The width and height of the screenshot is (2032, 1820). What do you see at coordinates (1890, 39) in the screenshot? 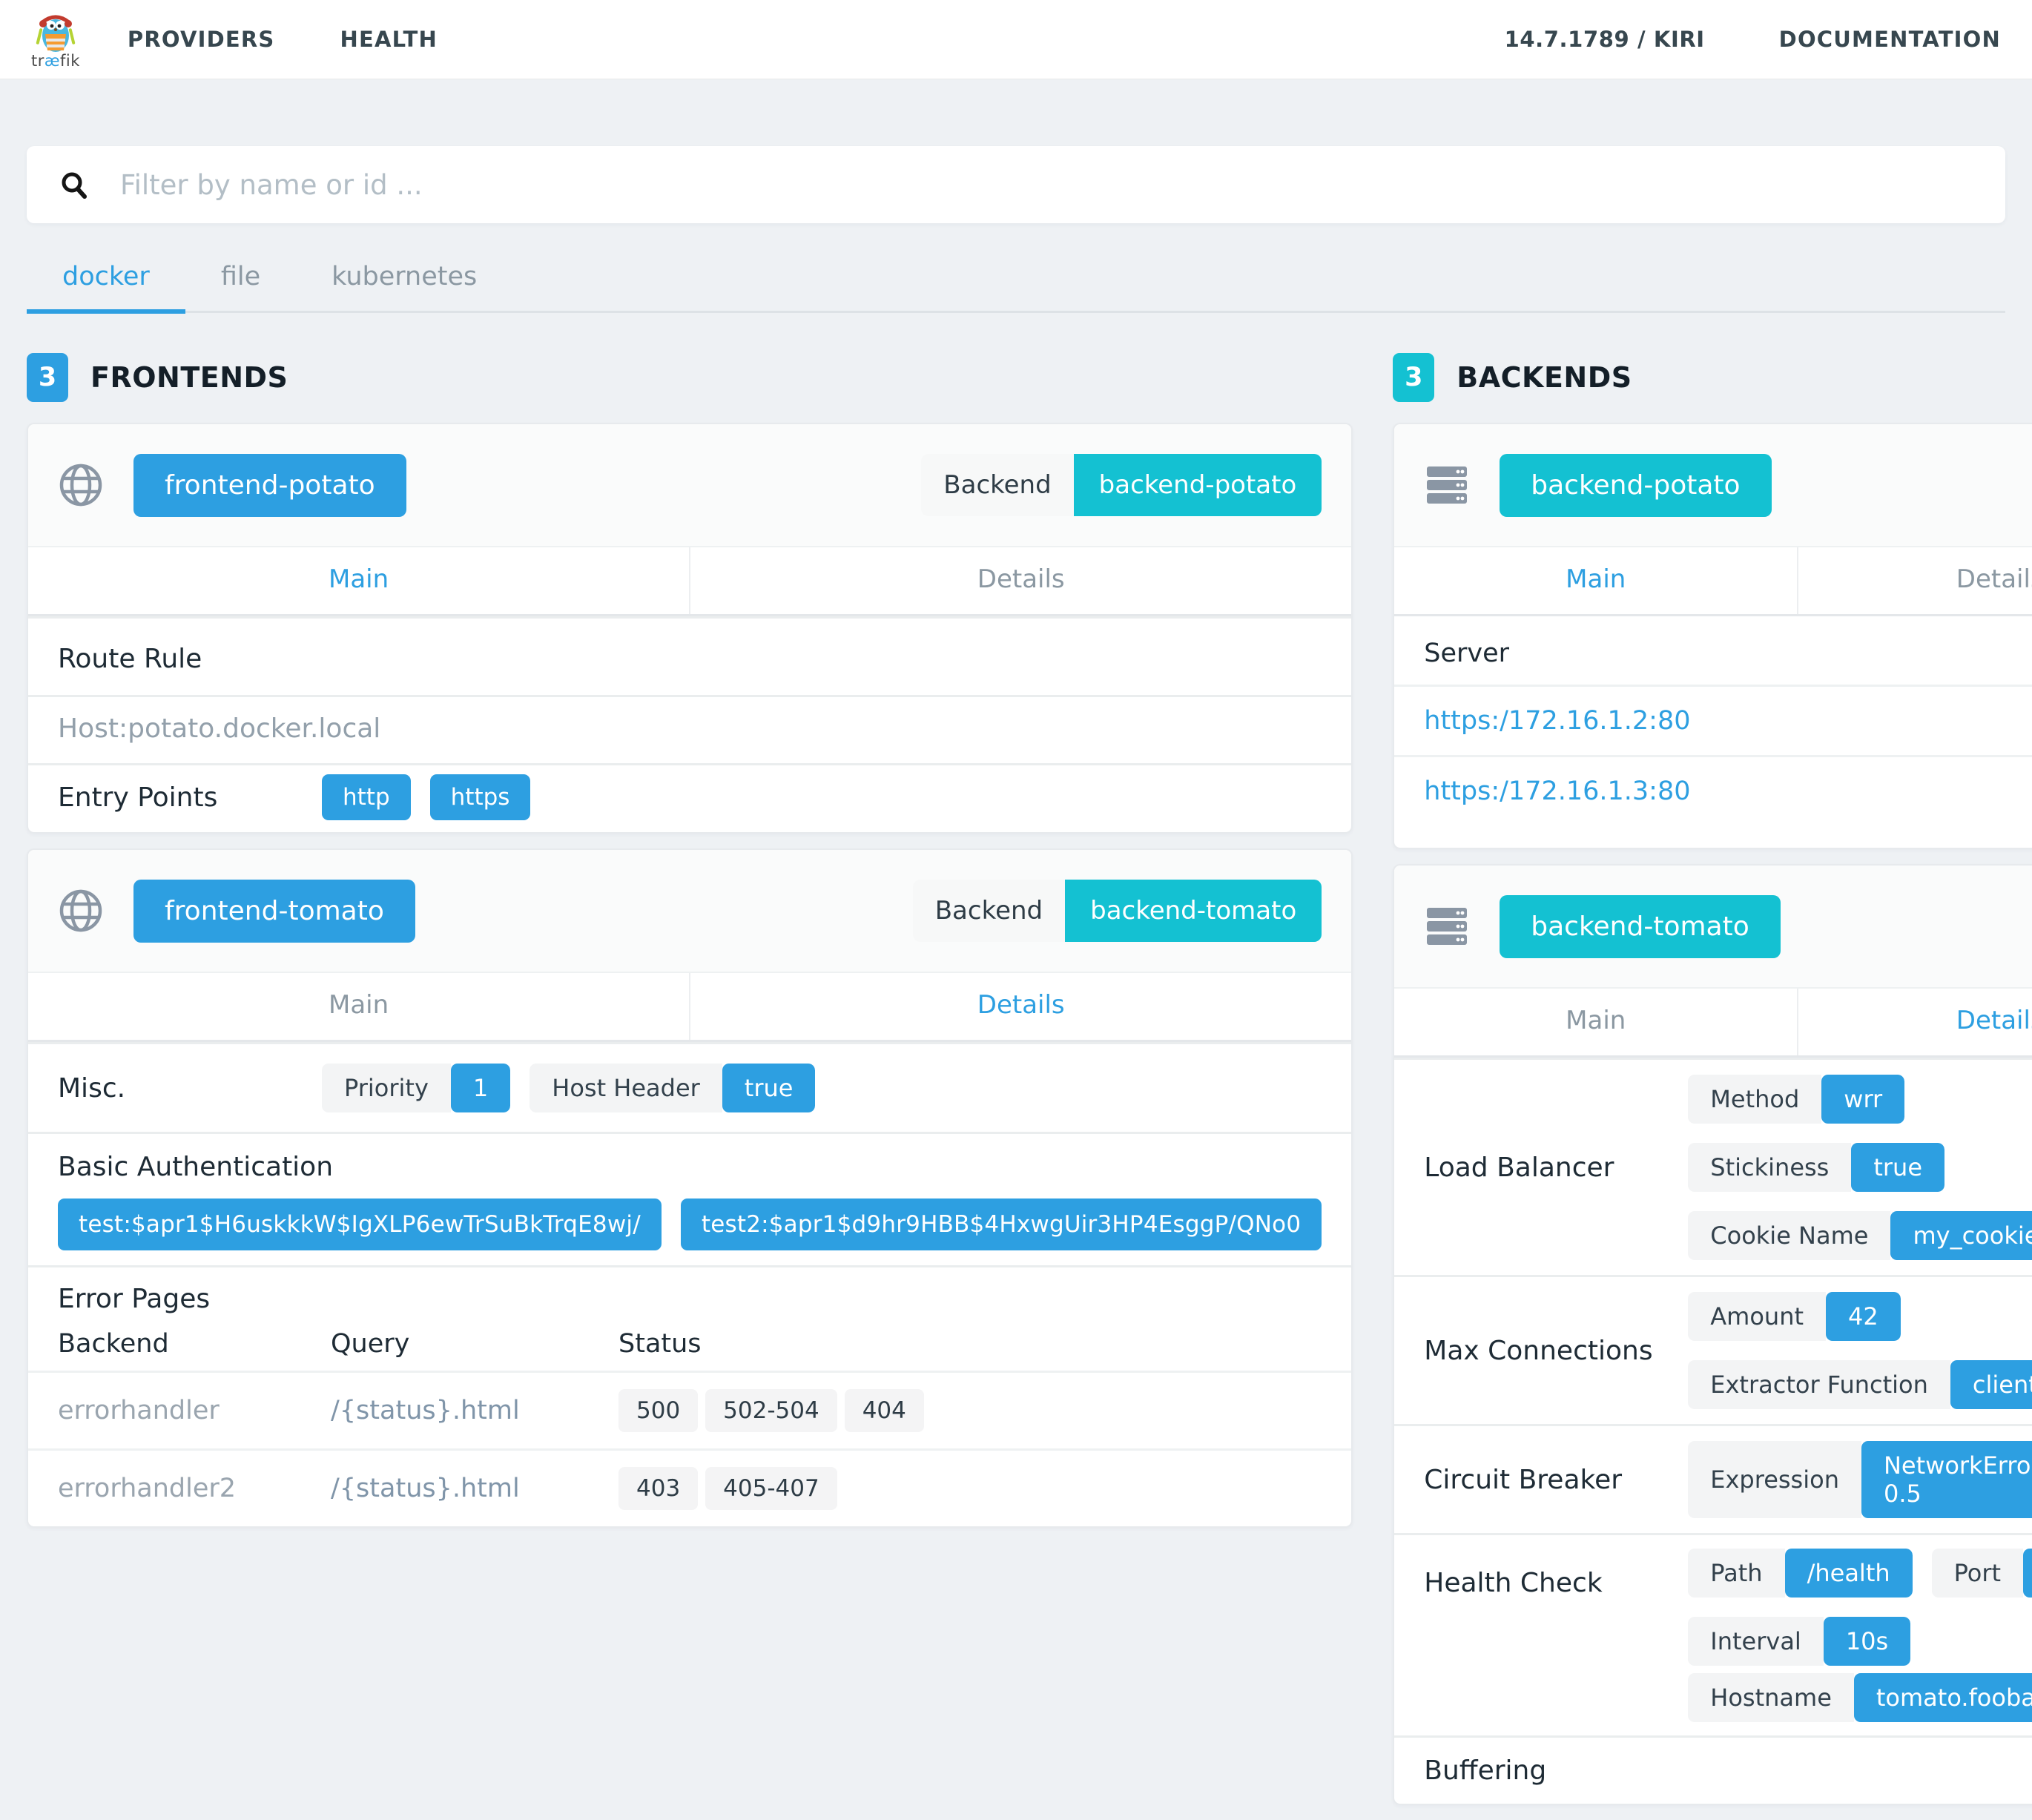
I see `documentation-link: DOCUMENTATION` at bounding box center [1890, 39].